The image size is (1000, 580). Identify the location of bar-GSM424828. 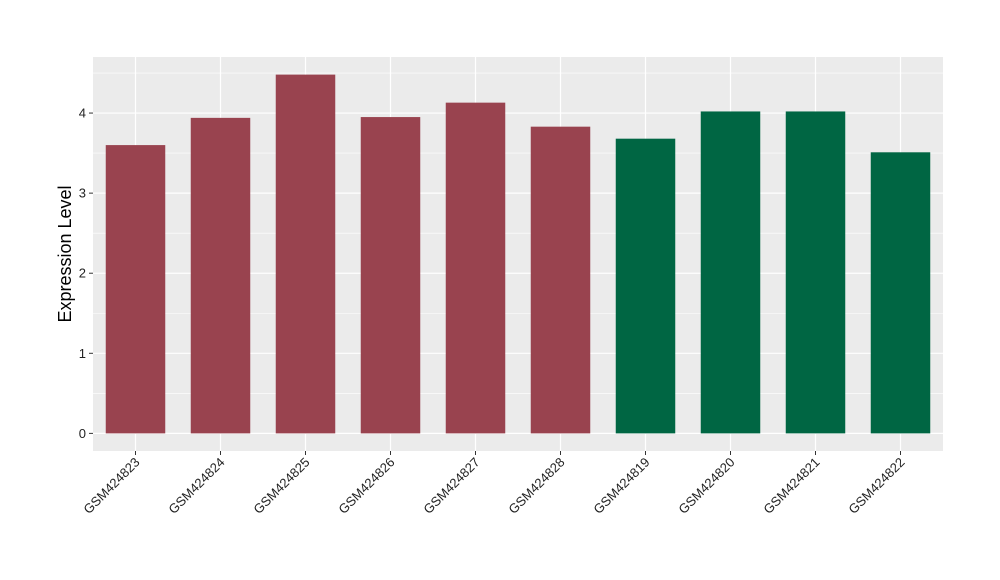
(560, 280).